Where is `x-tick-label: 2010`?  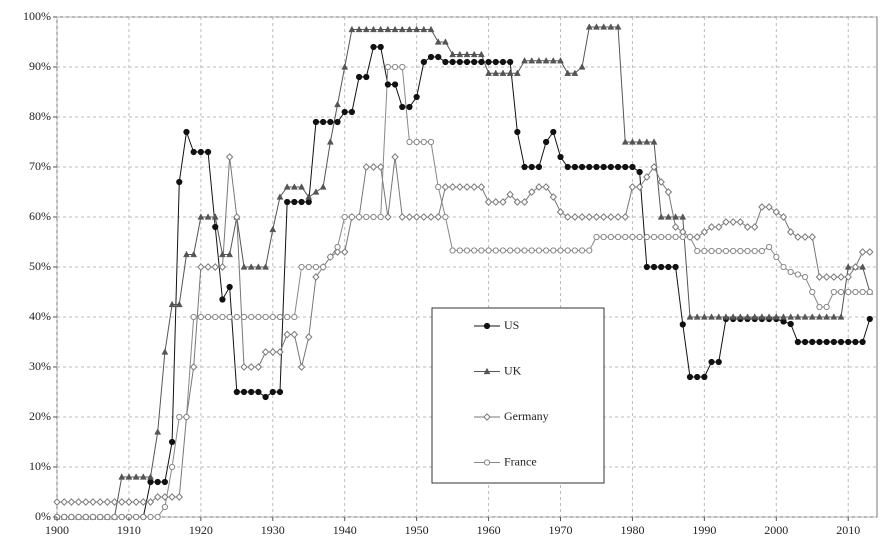 x-tick-label: 2010 is located at coordinates (848, 530).